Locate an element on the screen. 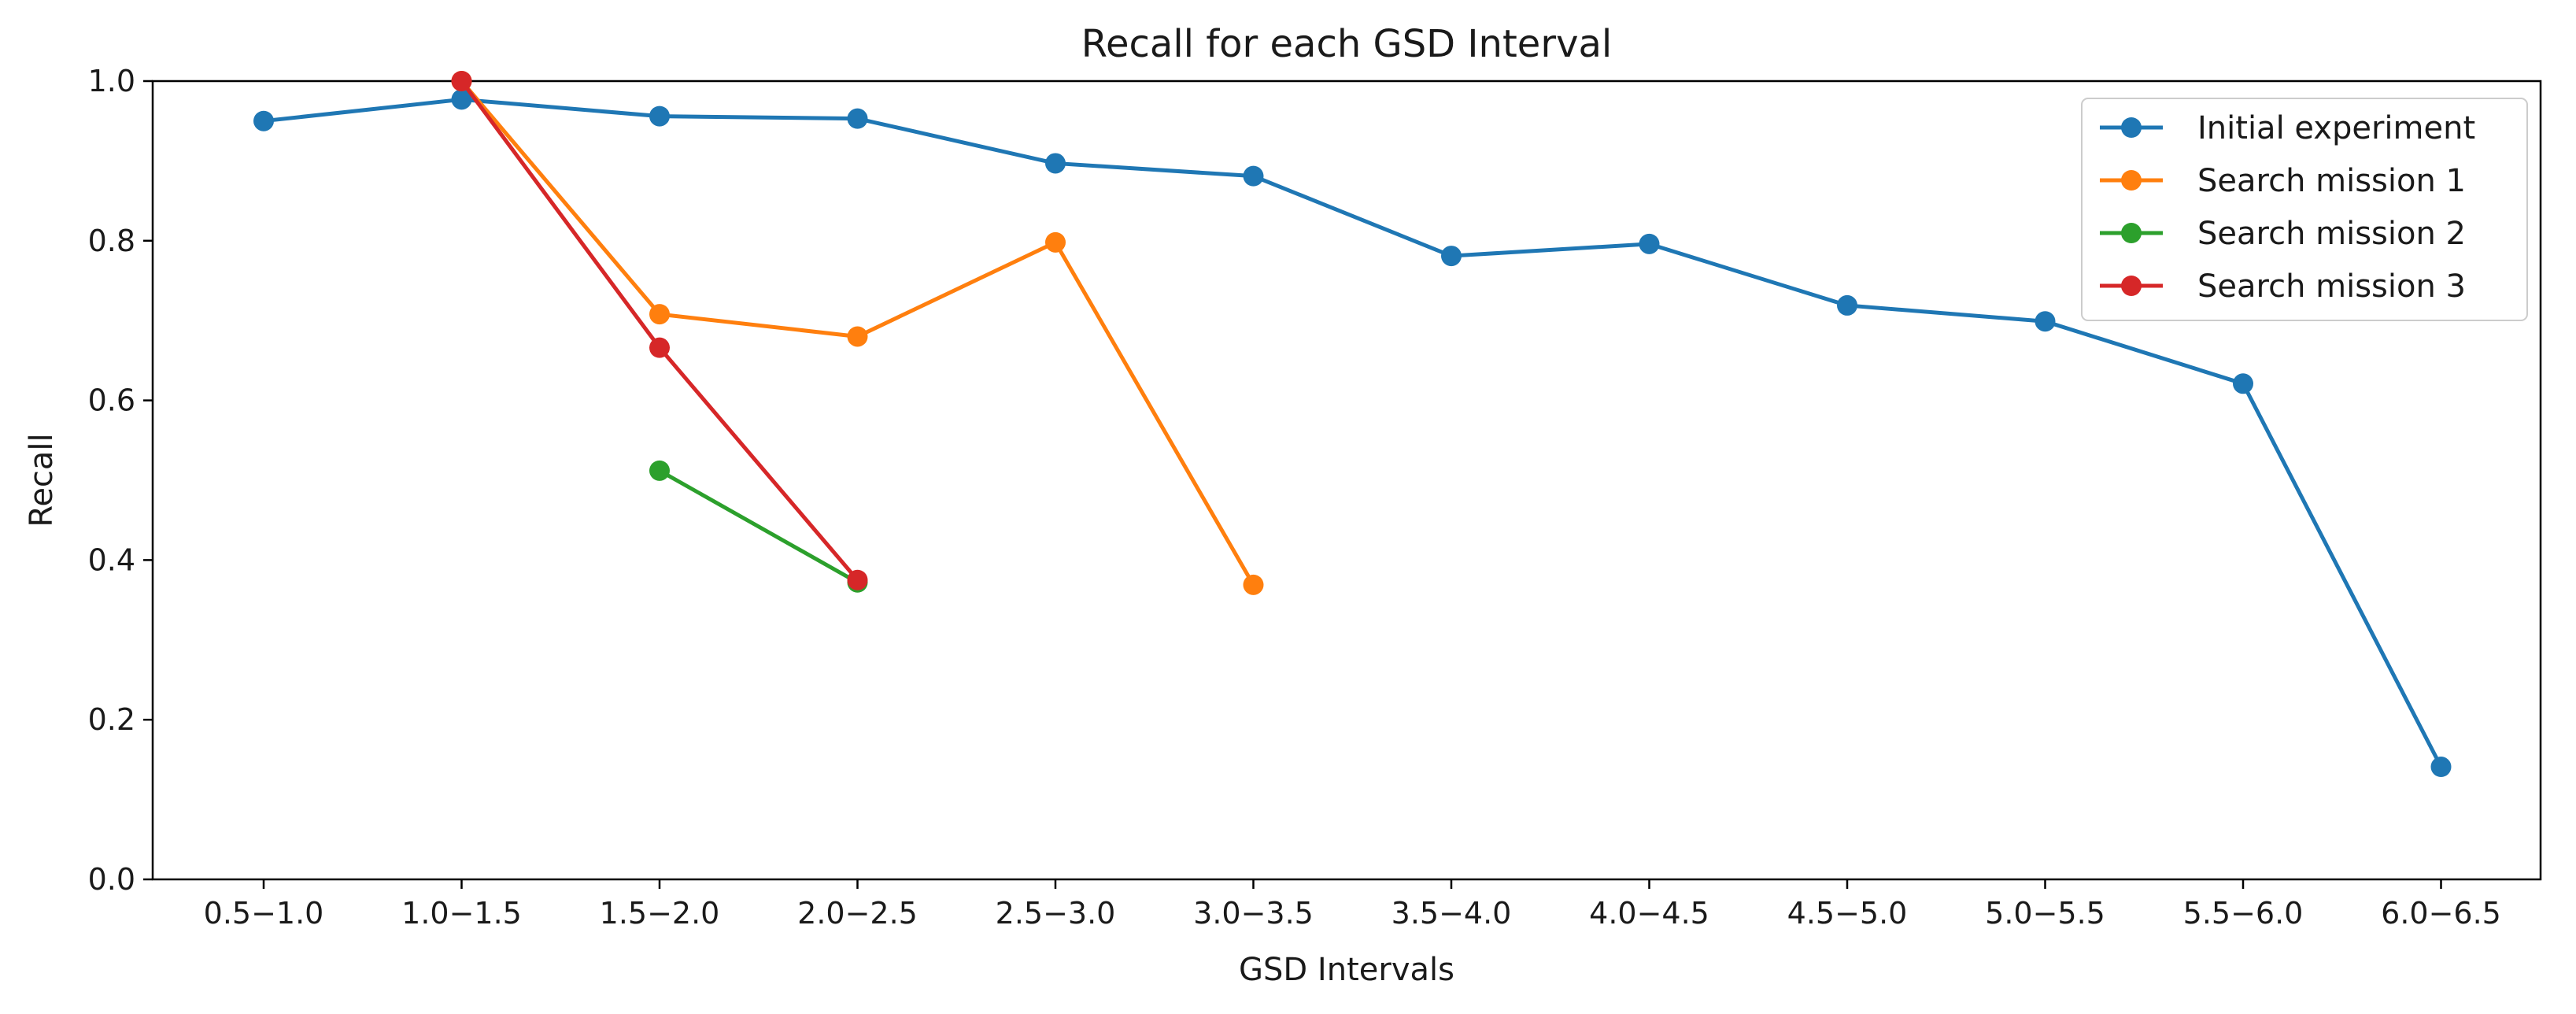 The height and width of the screenshot is (1014, 2576). x-tick-label: 0.5−1.0 is located at coordinates (264, 913).